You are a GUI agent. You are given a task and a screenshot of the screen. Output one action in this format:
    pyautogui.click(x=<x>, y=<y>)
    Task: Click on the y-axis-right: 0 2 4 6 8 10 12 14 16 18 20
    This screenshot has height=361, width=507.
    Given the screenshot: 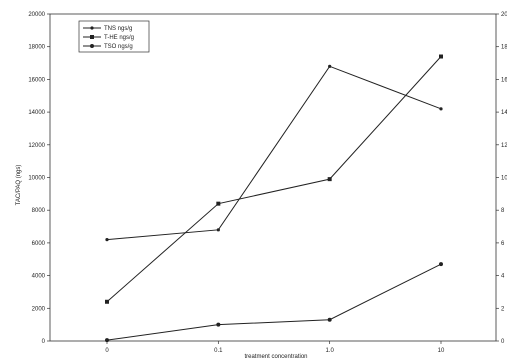 What is the action you would take?
    pyautogui.click(x=501, y=178)
    